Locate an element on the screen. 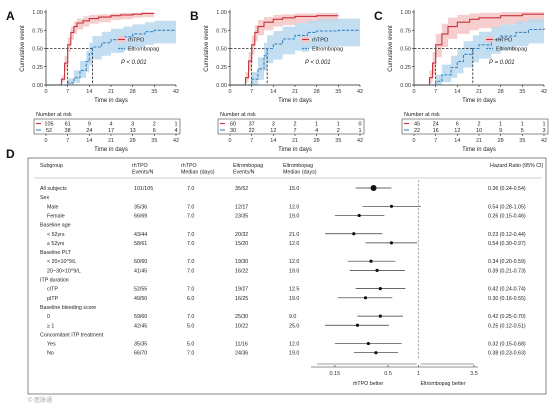 The width and height of the screenshot is (554, 407). risk-x-tick-label: 7 is located at coordinates (67, 141).